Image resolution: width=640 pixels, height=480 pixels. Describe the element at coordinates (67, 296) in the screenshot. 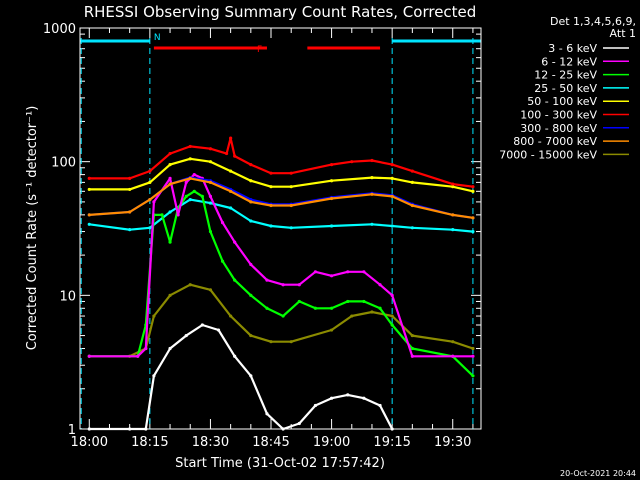

I see `y-tick-label: 10` at that location.